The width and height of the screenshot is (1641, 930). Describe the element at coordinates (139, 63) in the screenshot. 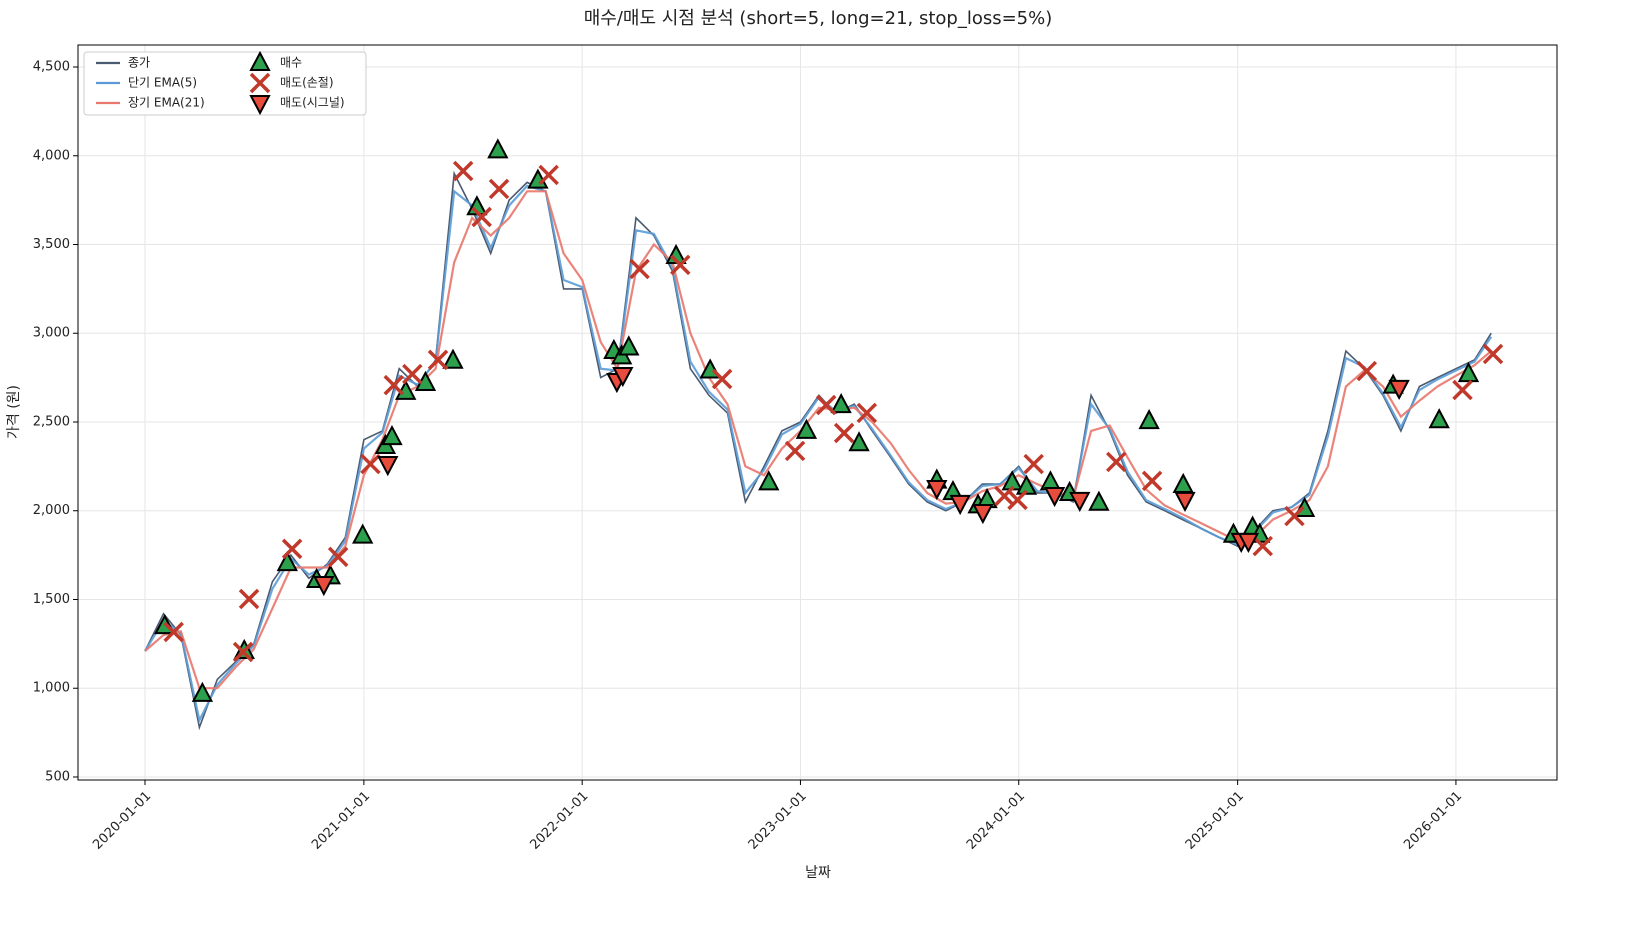

I see `legend-label: 종가` at that location.